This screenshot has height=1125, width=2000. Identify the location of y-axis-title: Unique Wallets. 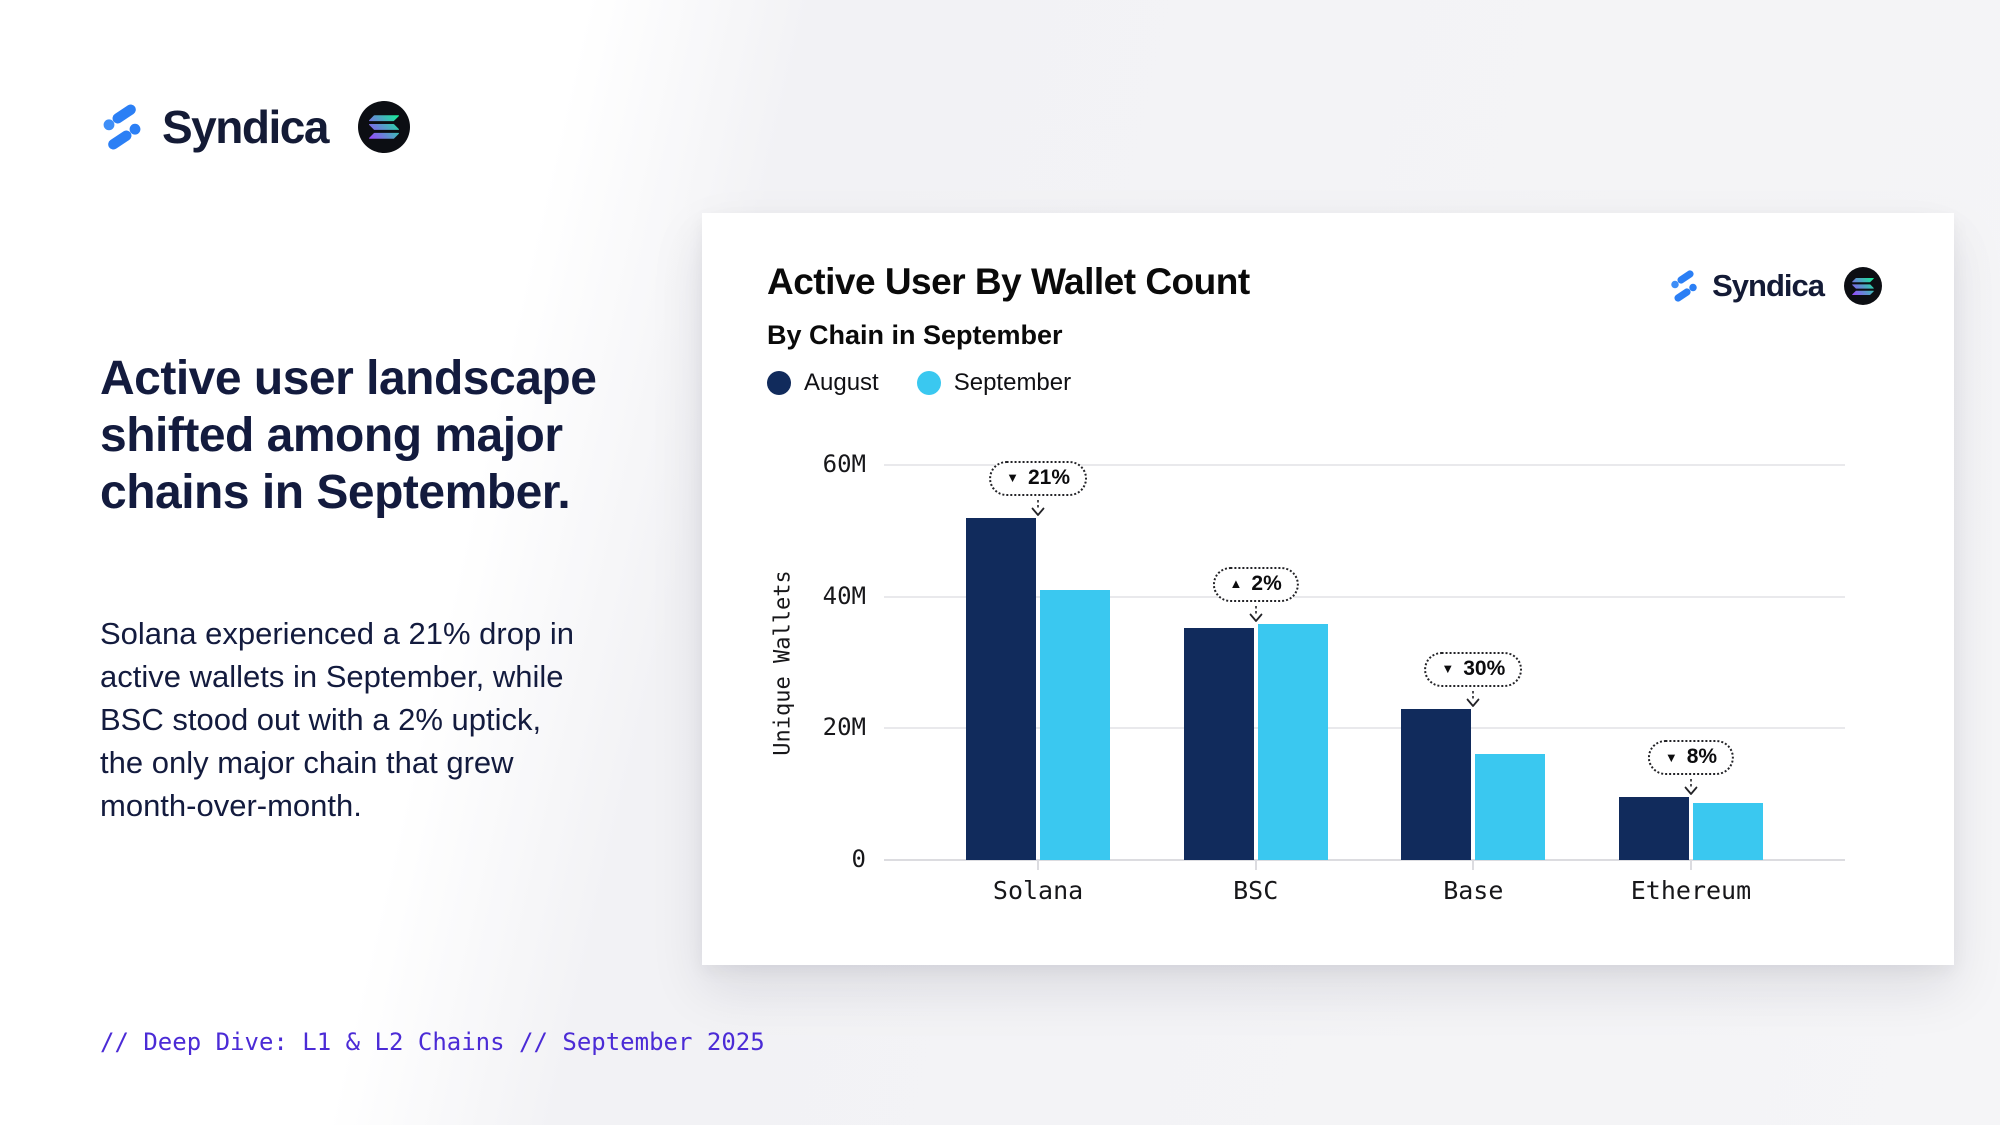
(783, 662).